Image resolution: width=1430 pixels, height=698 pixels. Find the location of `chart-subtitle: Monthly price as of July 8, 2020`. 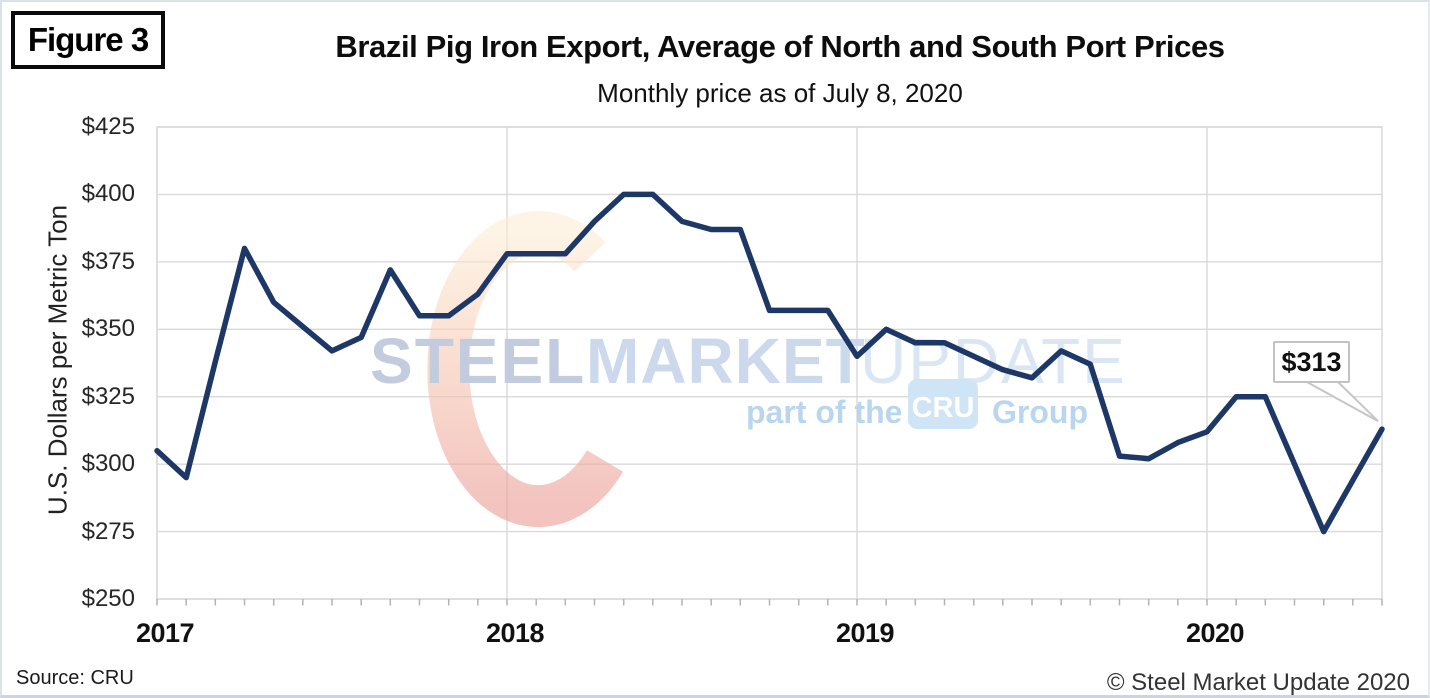

chart-subtitle: Monthly price as of July 8, 2020 is located at coordinates (780, 93).